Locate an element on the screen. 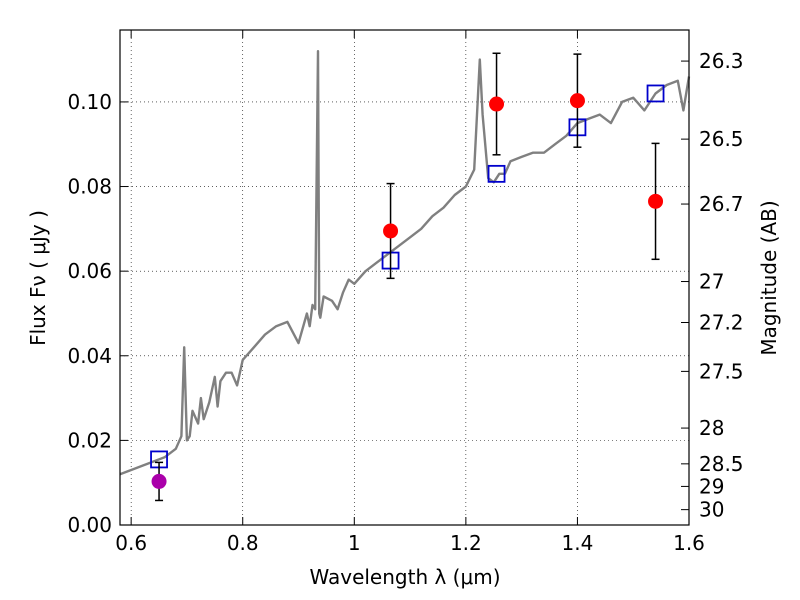 The width and height of the screenshot is (800, 600). mag-tick-label: 27.2 is located at coordinates (721, 322).